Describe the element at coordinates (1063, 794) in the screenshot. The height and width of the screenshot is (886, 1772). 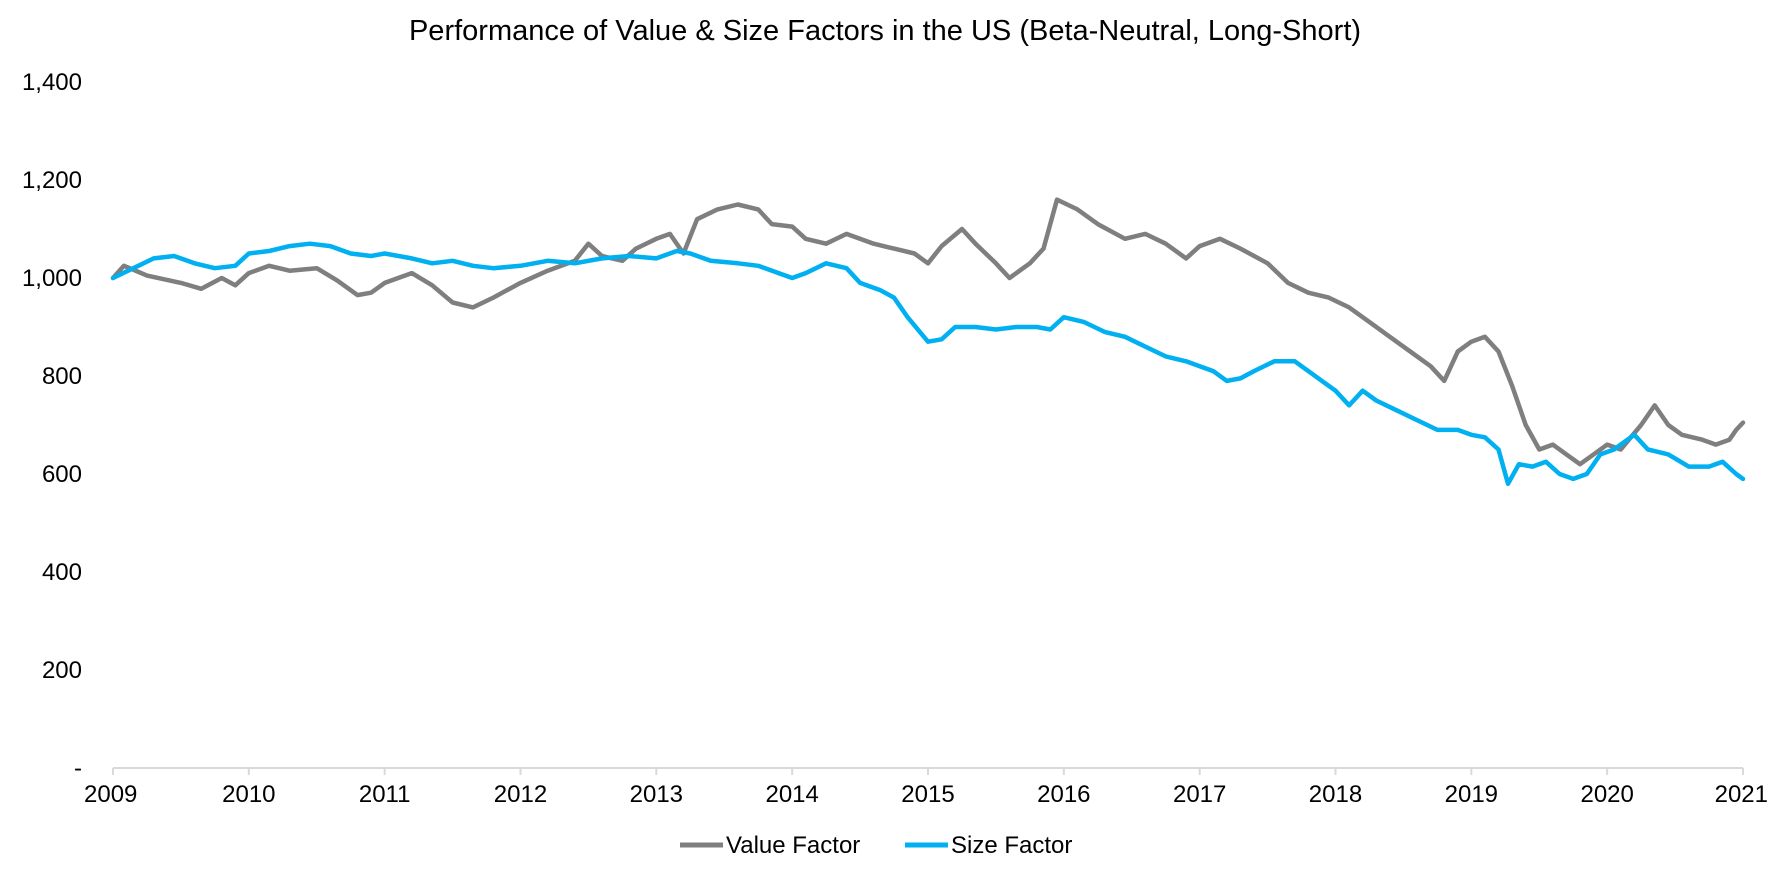
I see `x-tick-label: 2016` at that location.